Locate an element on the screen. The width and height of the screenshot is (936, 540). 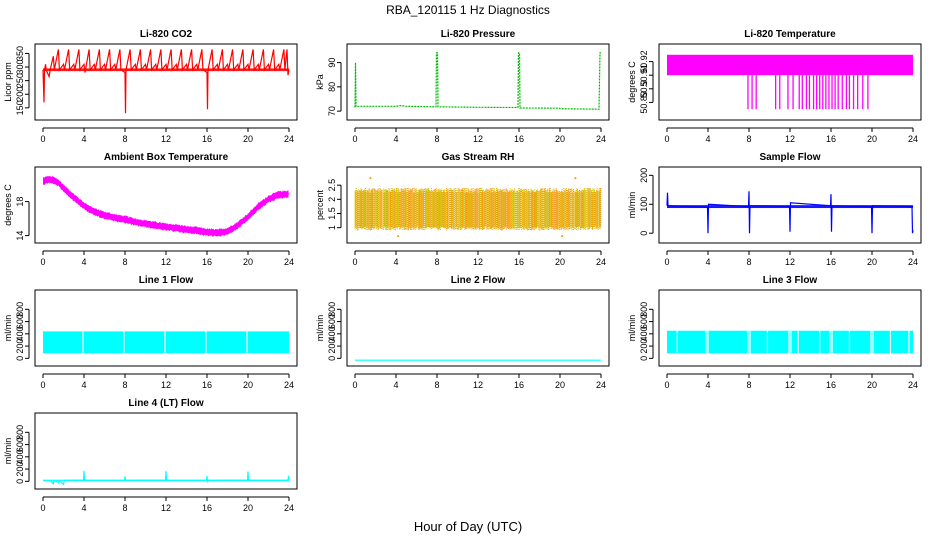
ambient-box-temperature-x-tick-12: 12 is located at coordinates (166, 262).